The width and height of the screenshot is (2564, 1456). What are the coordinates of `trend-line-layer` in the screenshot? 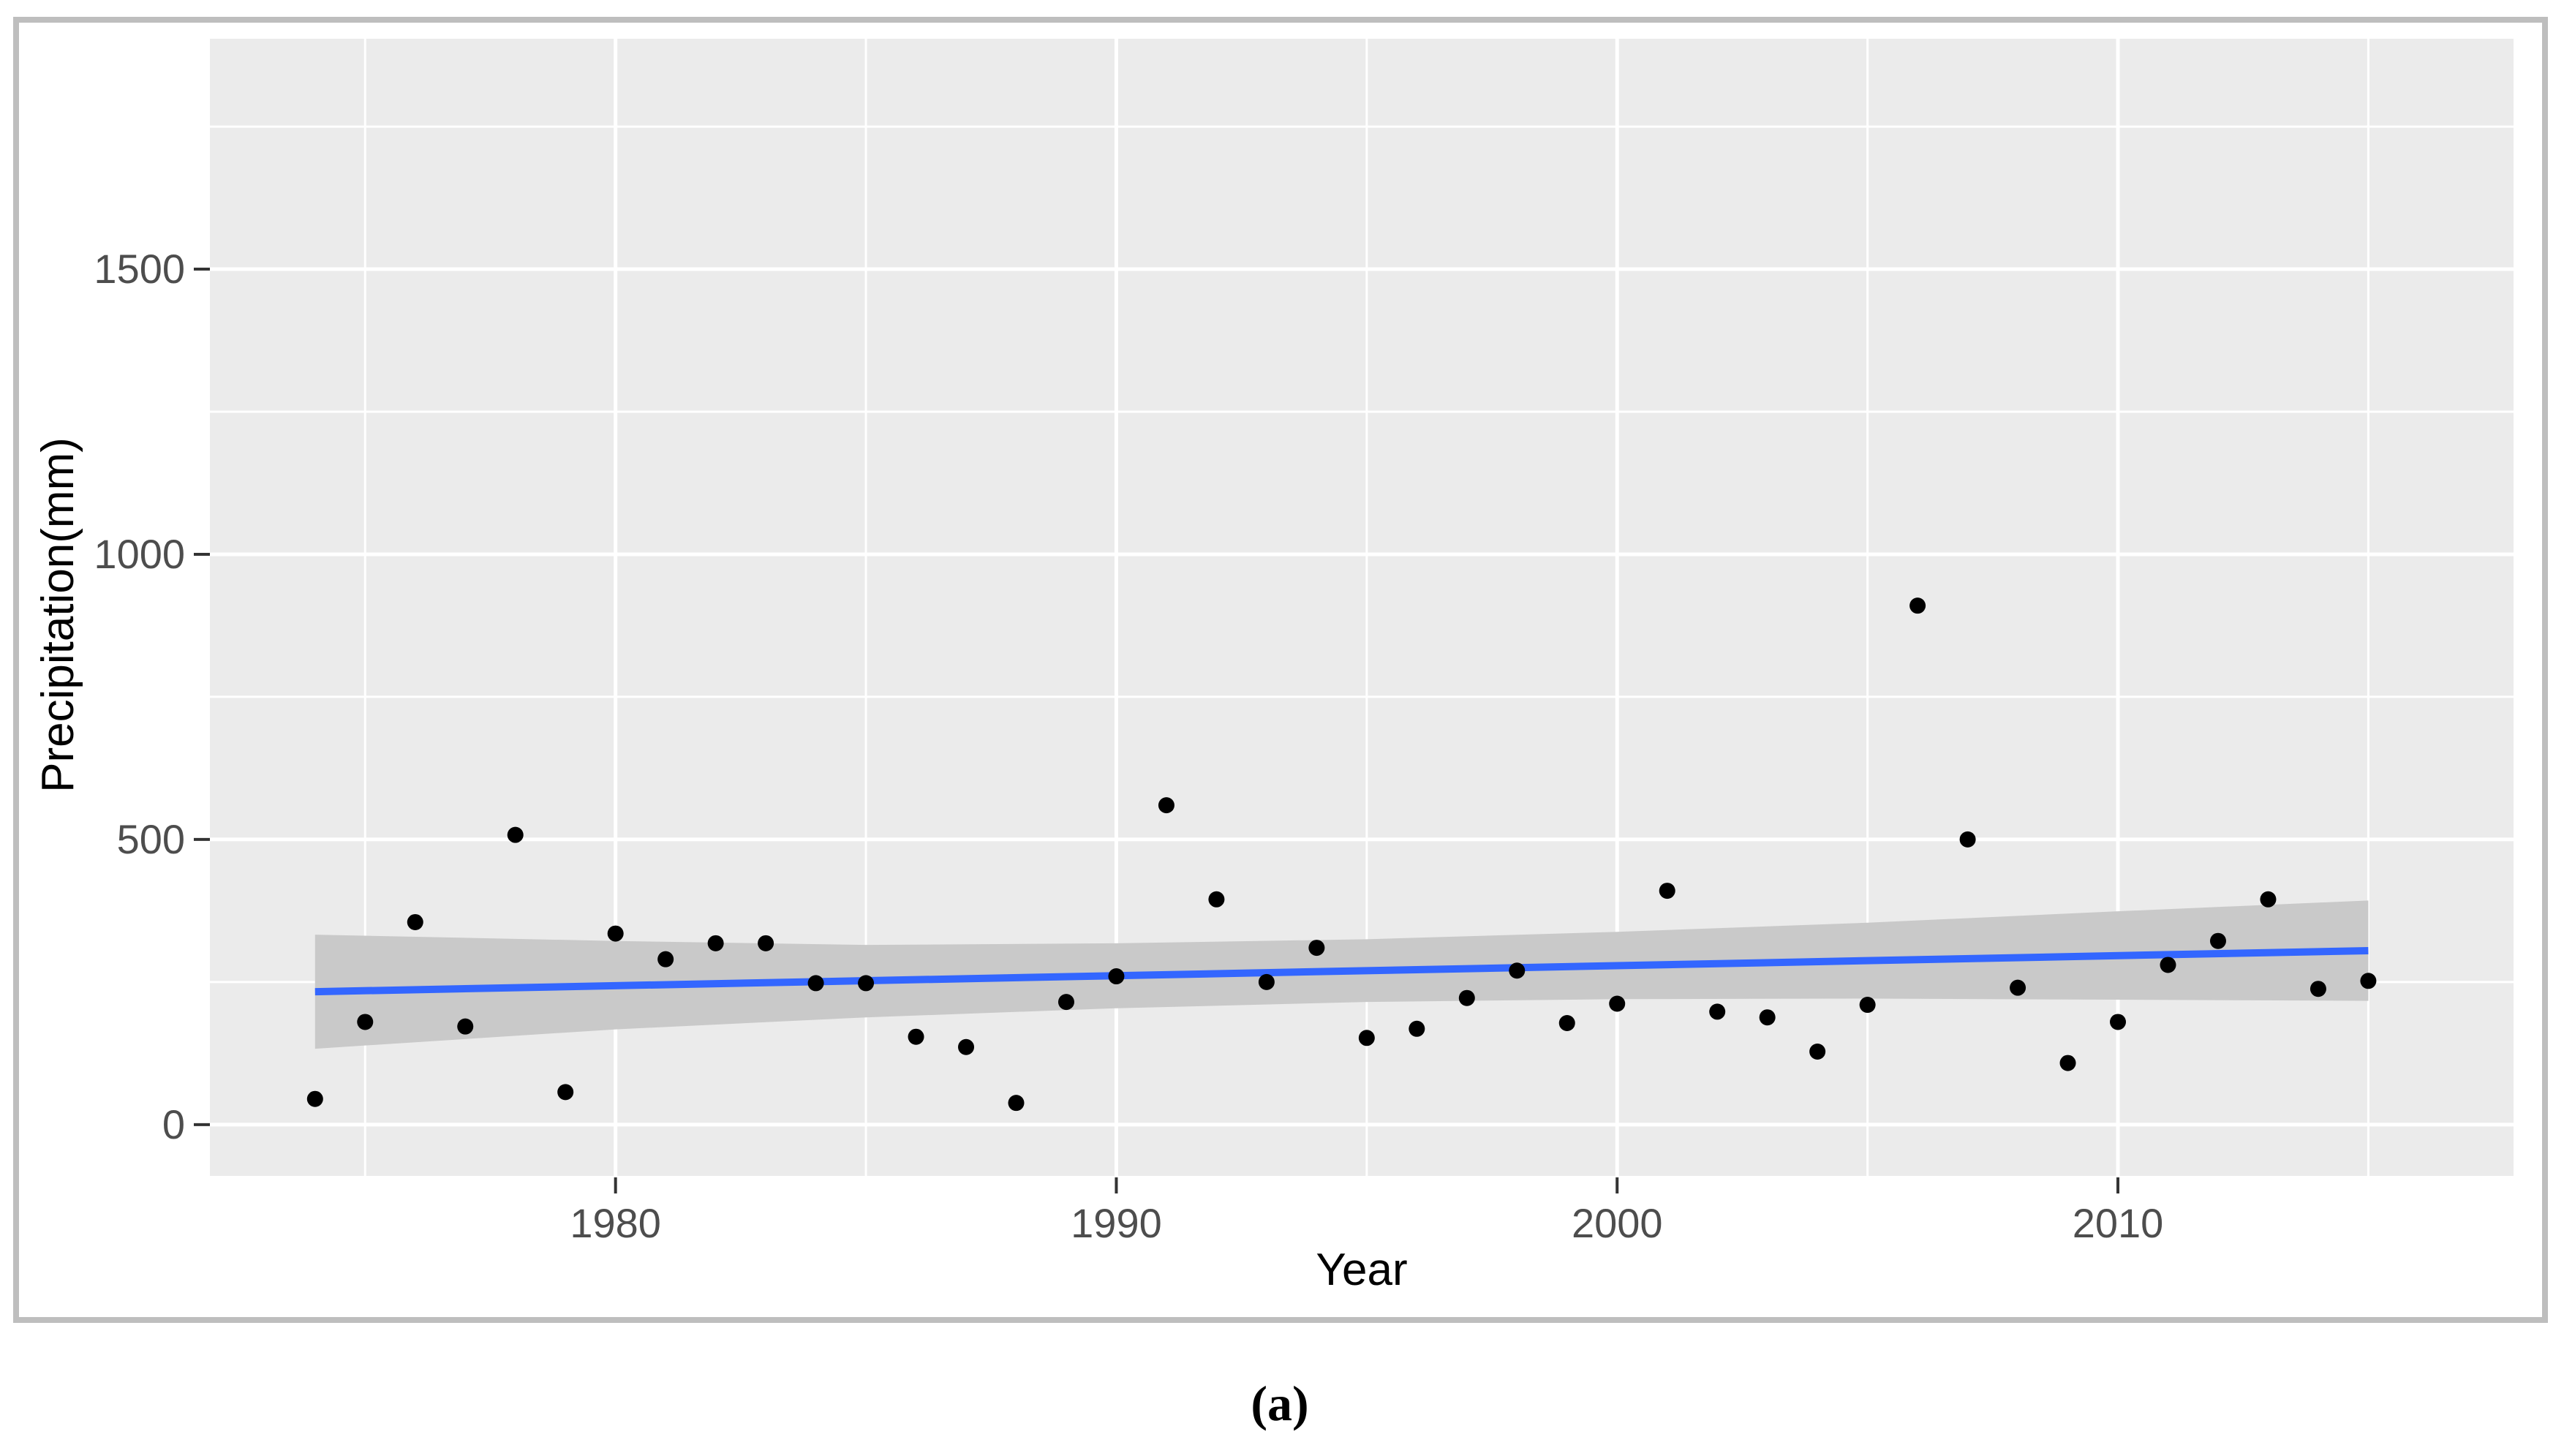 It's located at (1341, 971).